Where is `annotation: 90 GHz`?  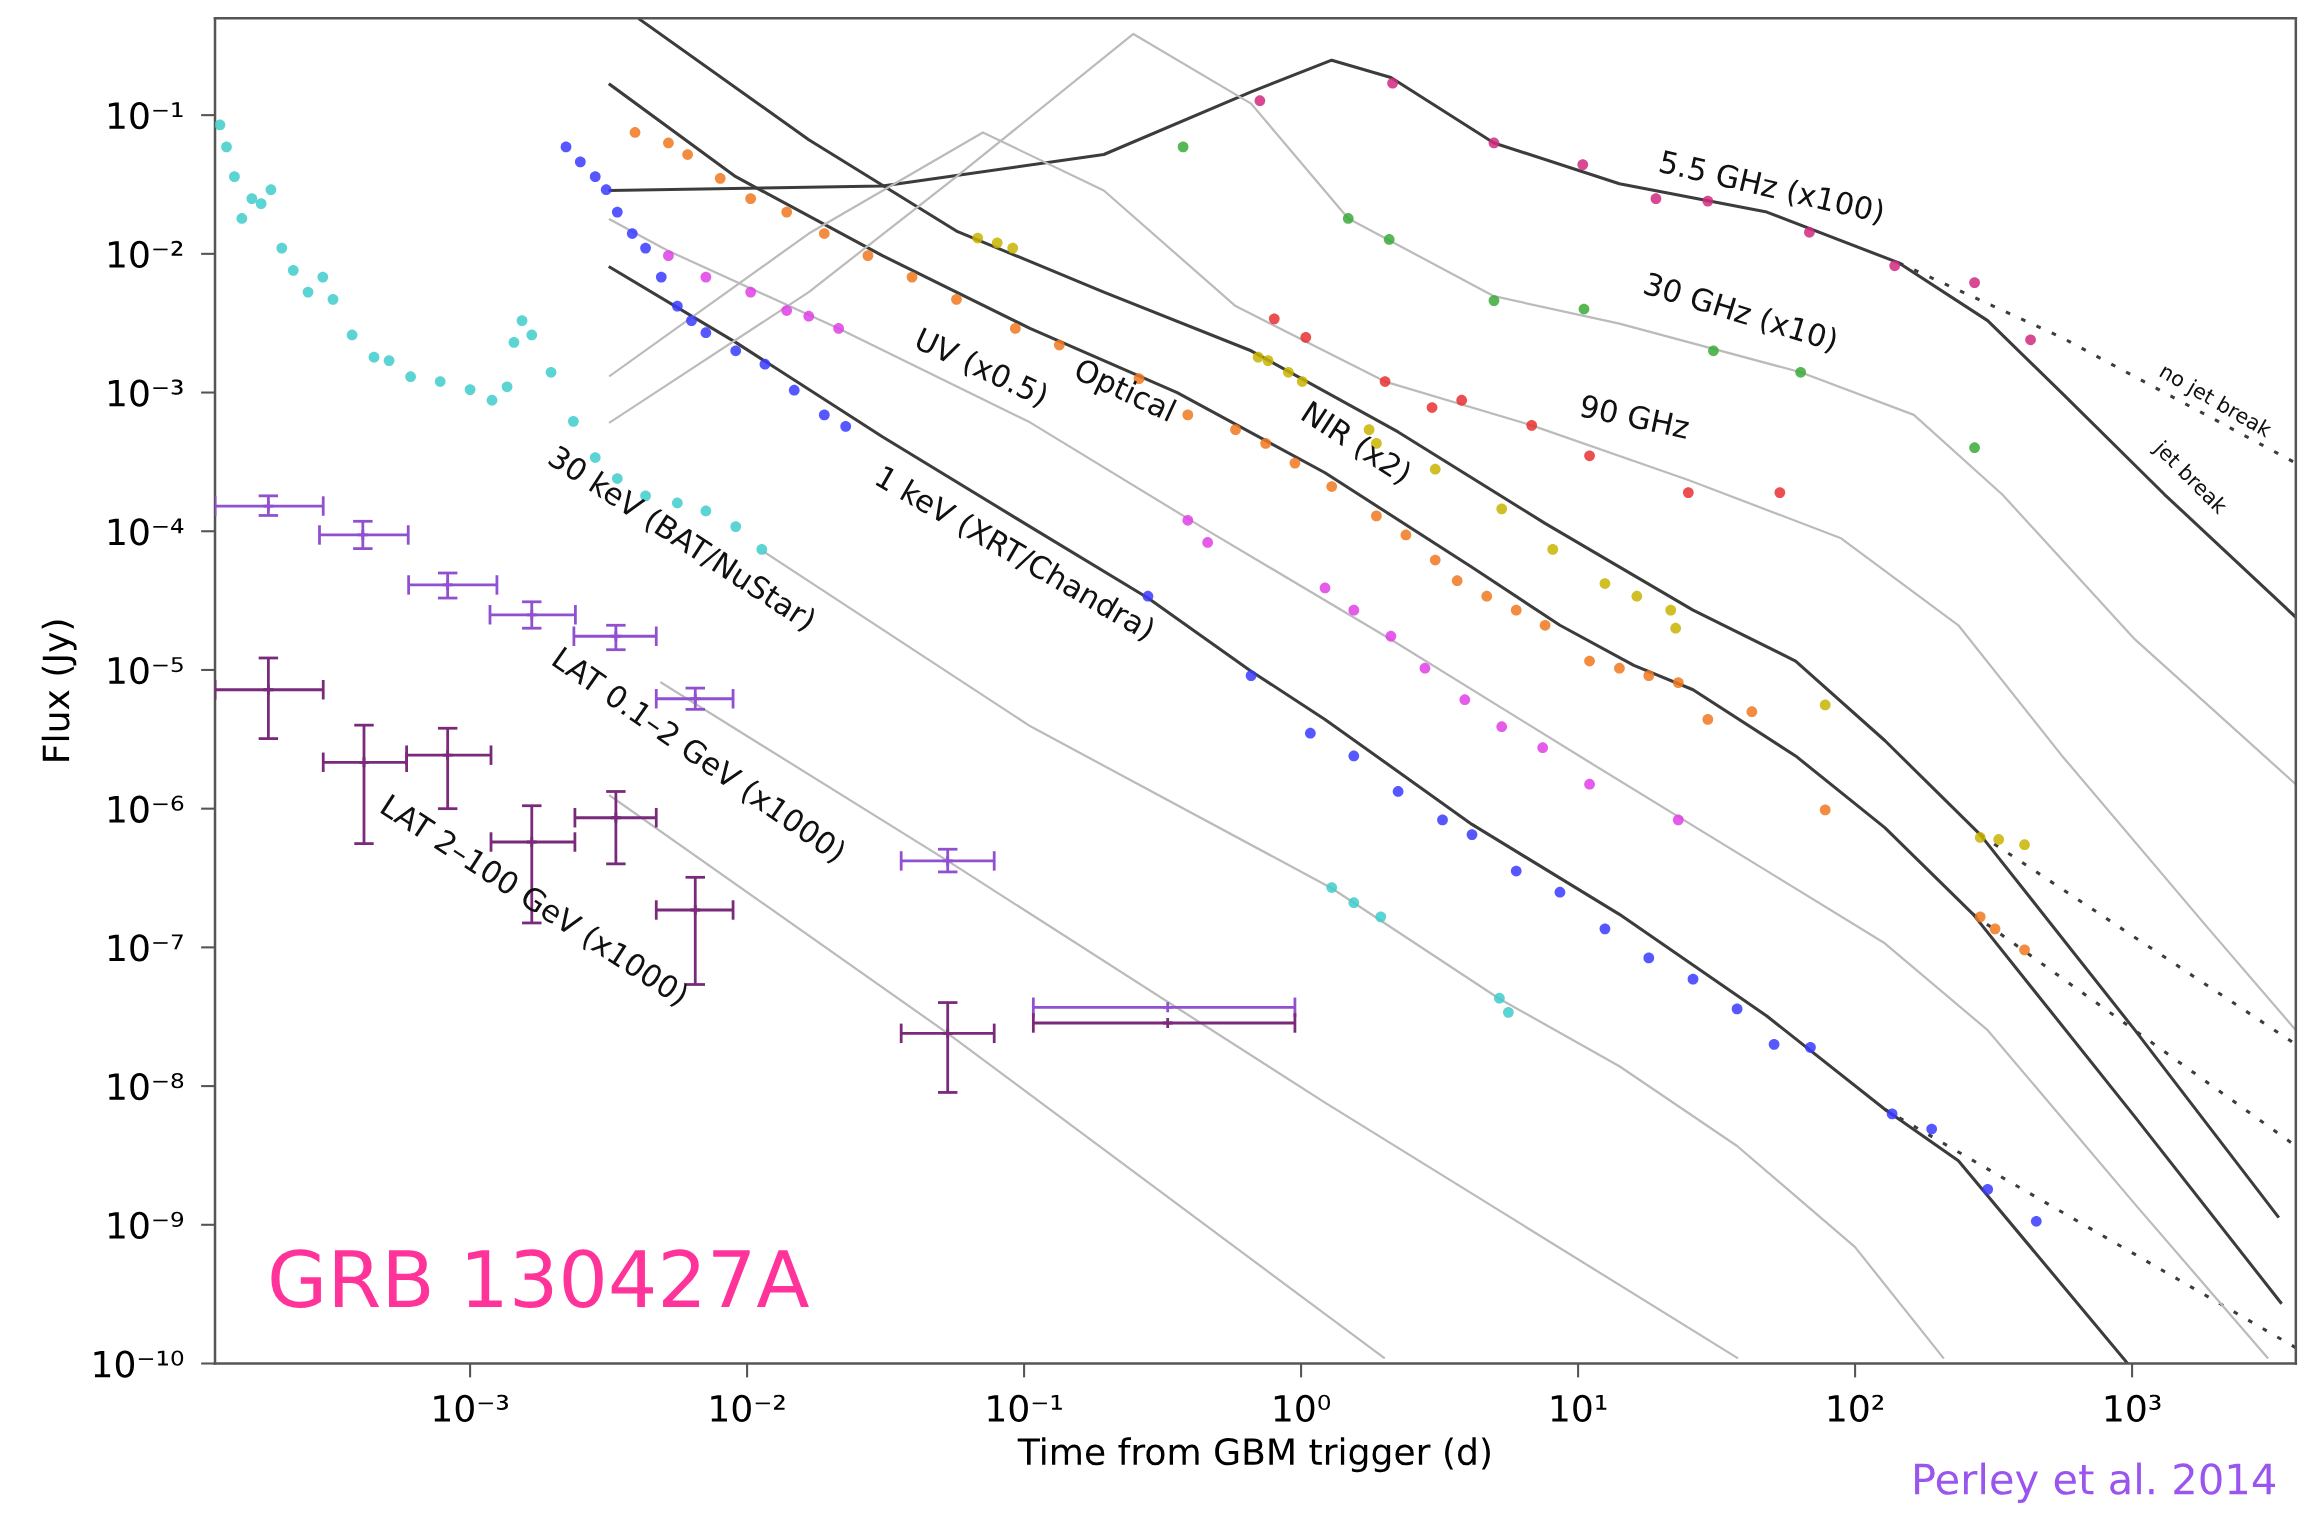
annotation: 90 GHz is located at coordinates (1635, 416).